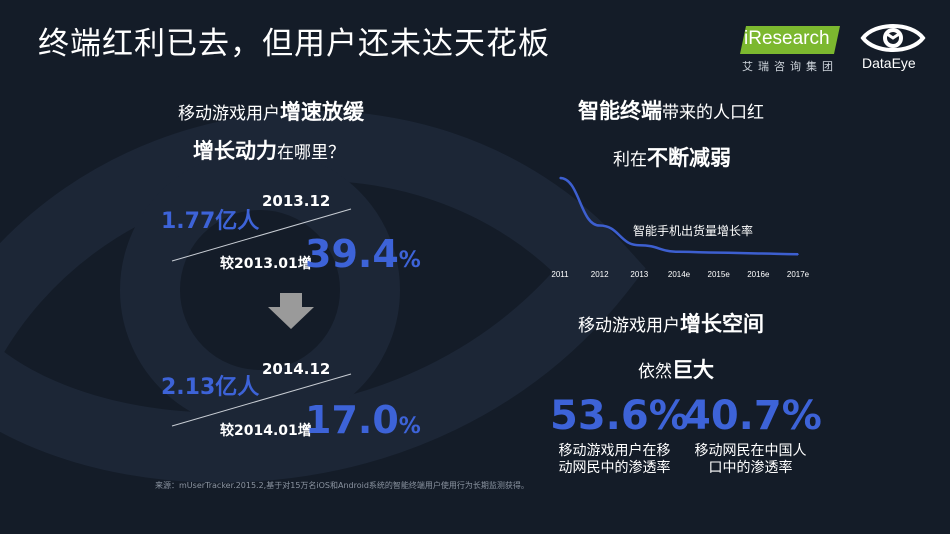 This screenshot has height=534, width=950. What do you see at coordinates (261, 400) in the screenshot?
I see `divider-line-2014` at bounding box center [261, 400].